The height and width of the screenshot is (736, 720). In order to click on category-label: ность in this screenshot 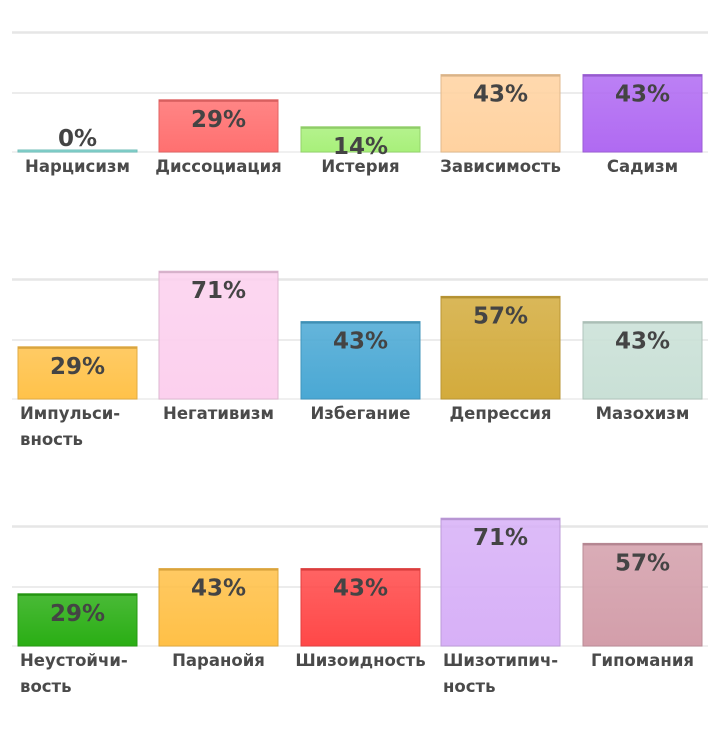, I will do `click(469, 686)`.